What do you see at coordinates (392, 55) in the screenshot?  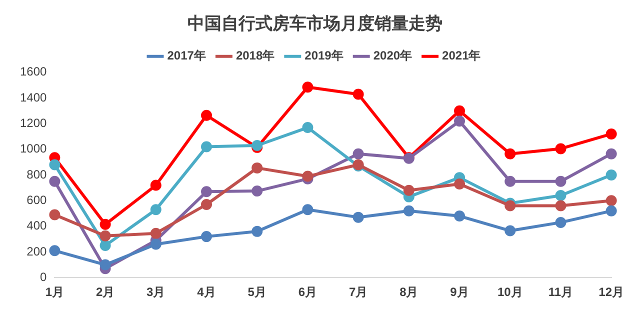 I see `legend-label: 2020年` at bounding box center [392, 55].